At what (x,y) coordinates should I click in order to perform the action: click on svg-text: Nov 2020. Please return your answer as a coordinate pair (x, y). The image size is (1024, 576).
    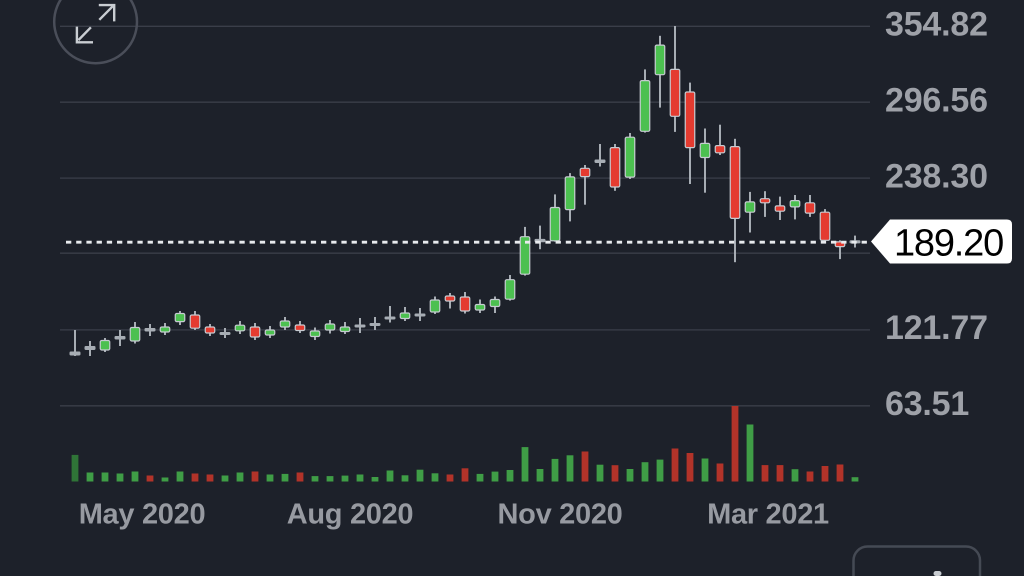
    Looking at the image, I should click on (560, 515).